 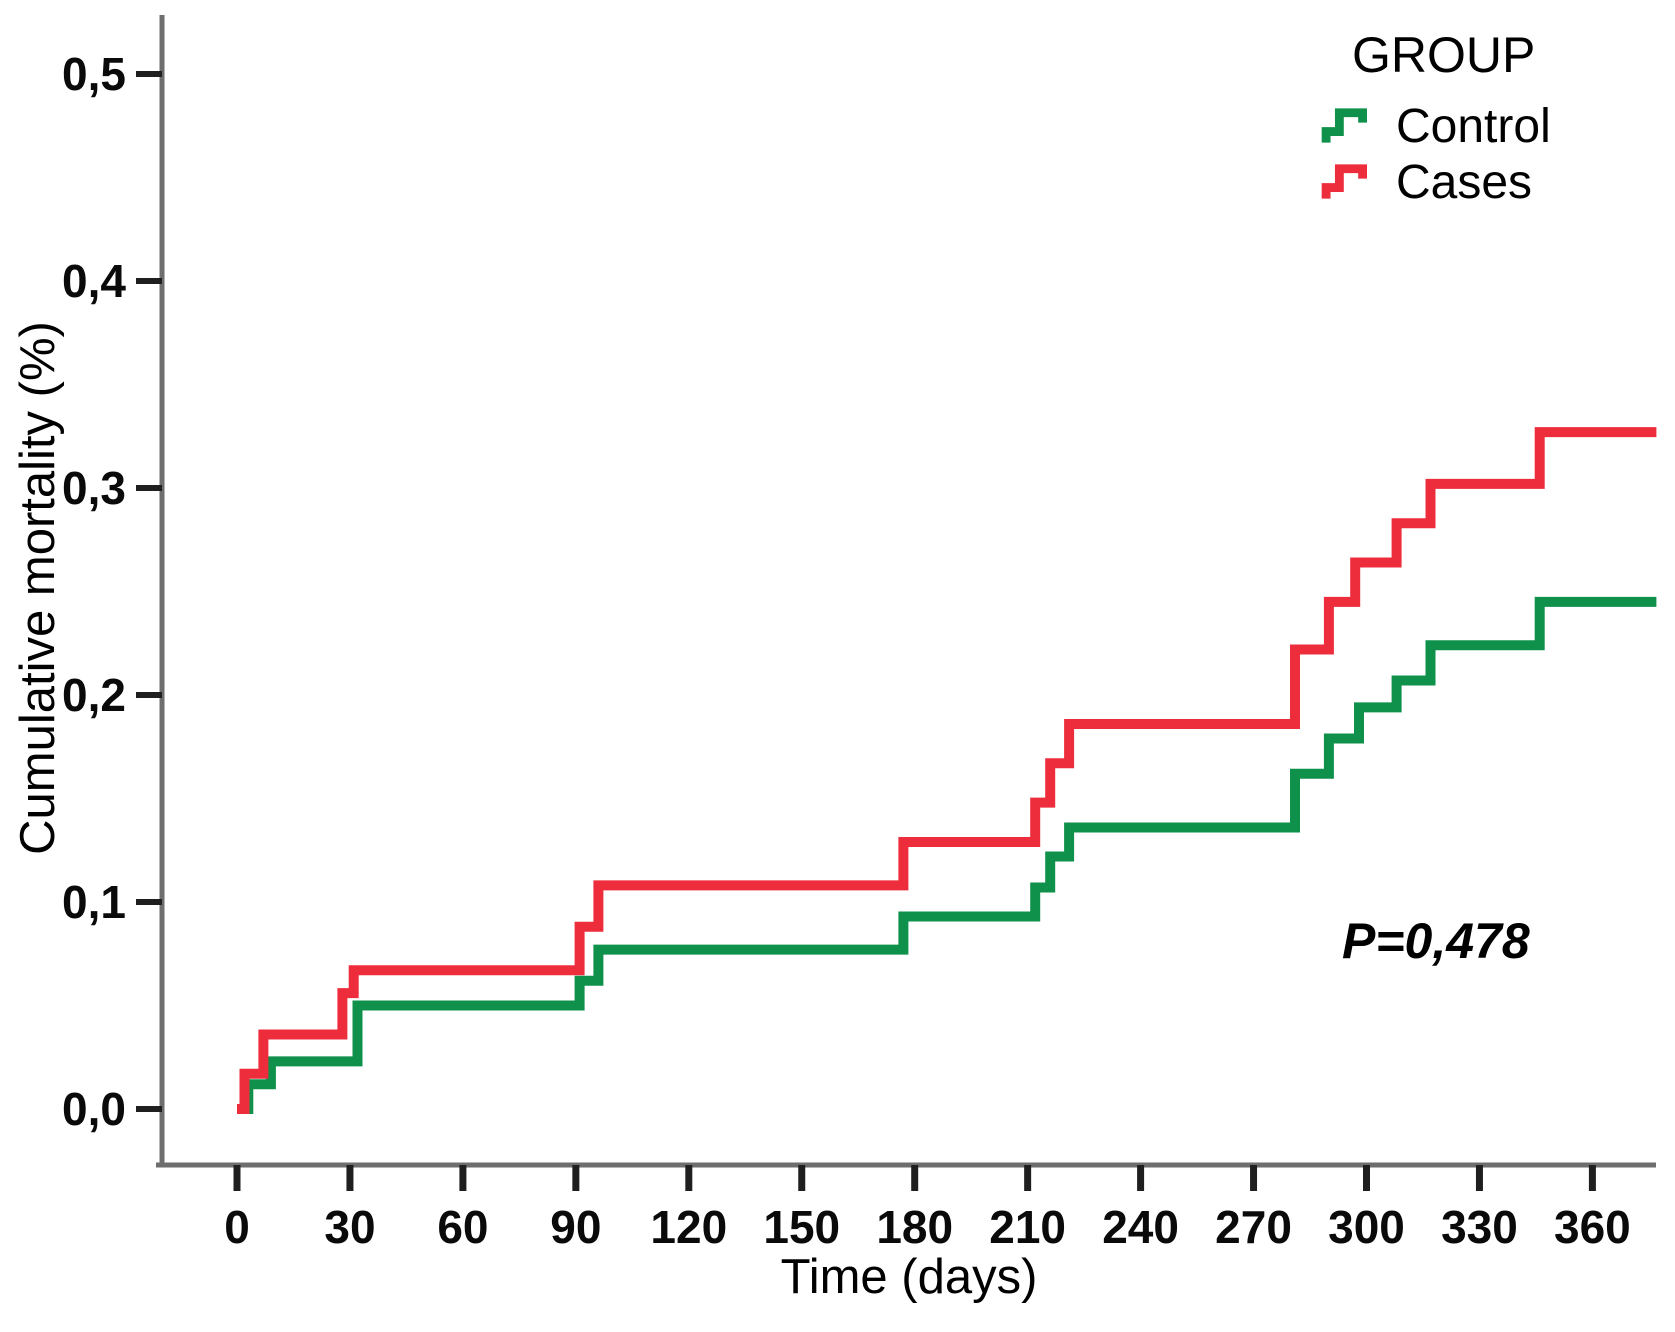 I want to click on cases-step-glyph, so click(x=1344, y=181).